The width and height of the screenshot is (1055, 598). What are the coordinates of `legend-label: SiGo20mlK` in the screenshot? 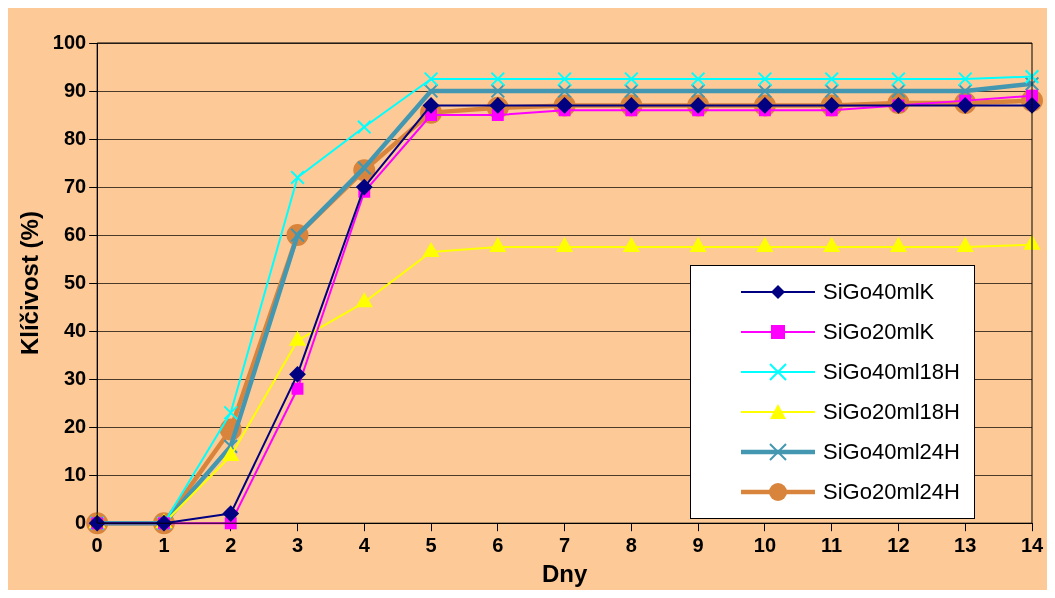 It's located at (879, 332).